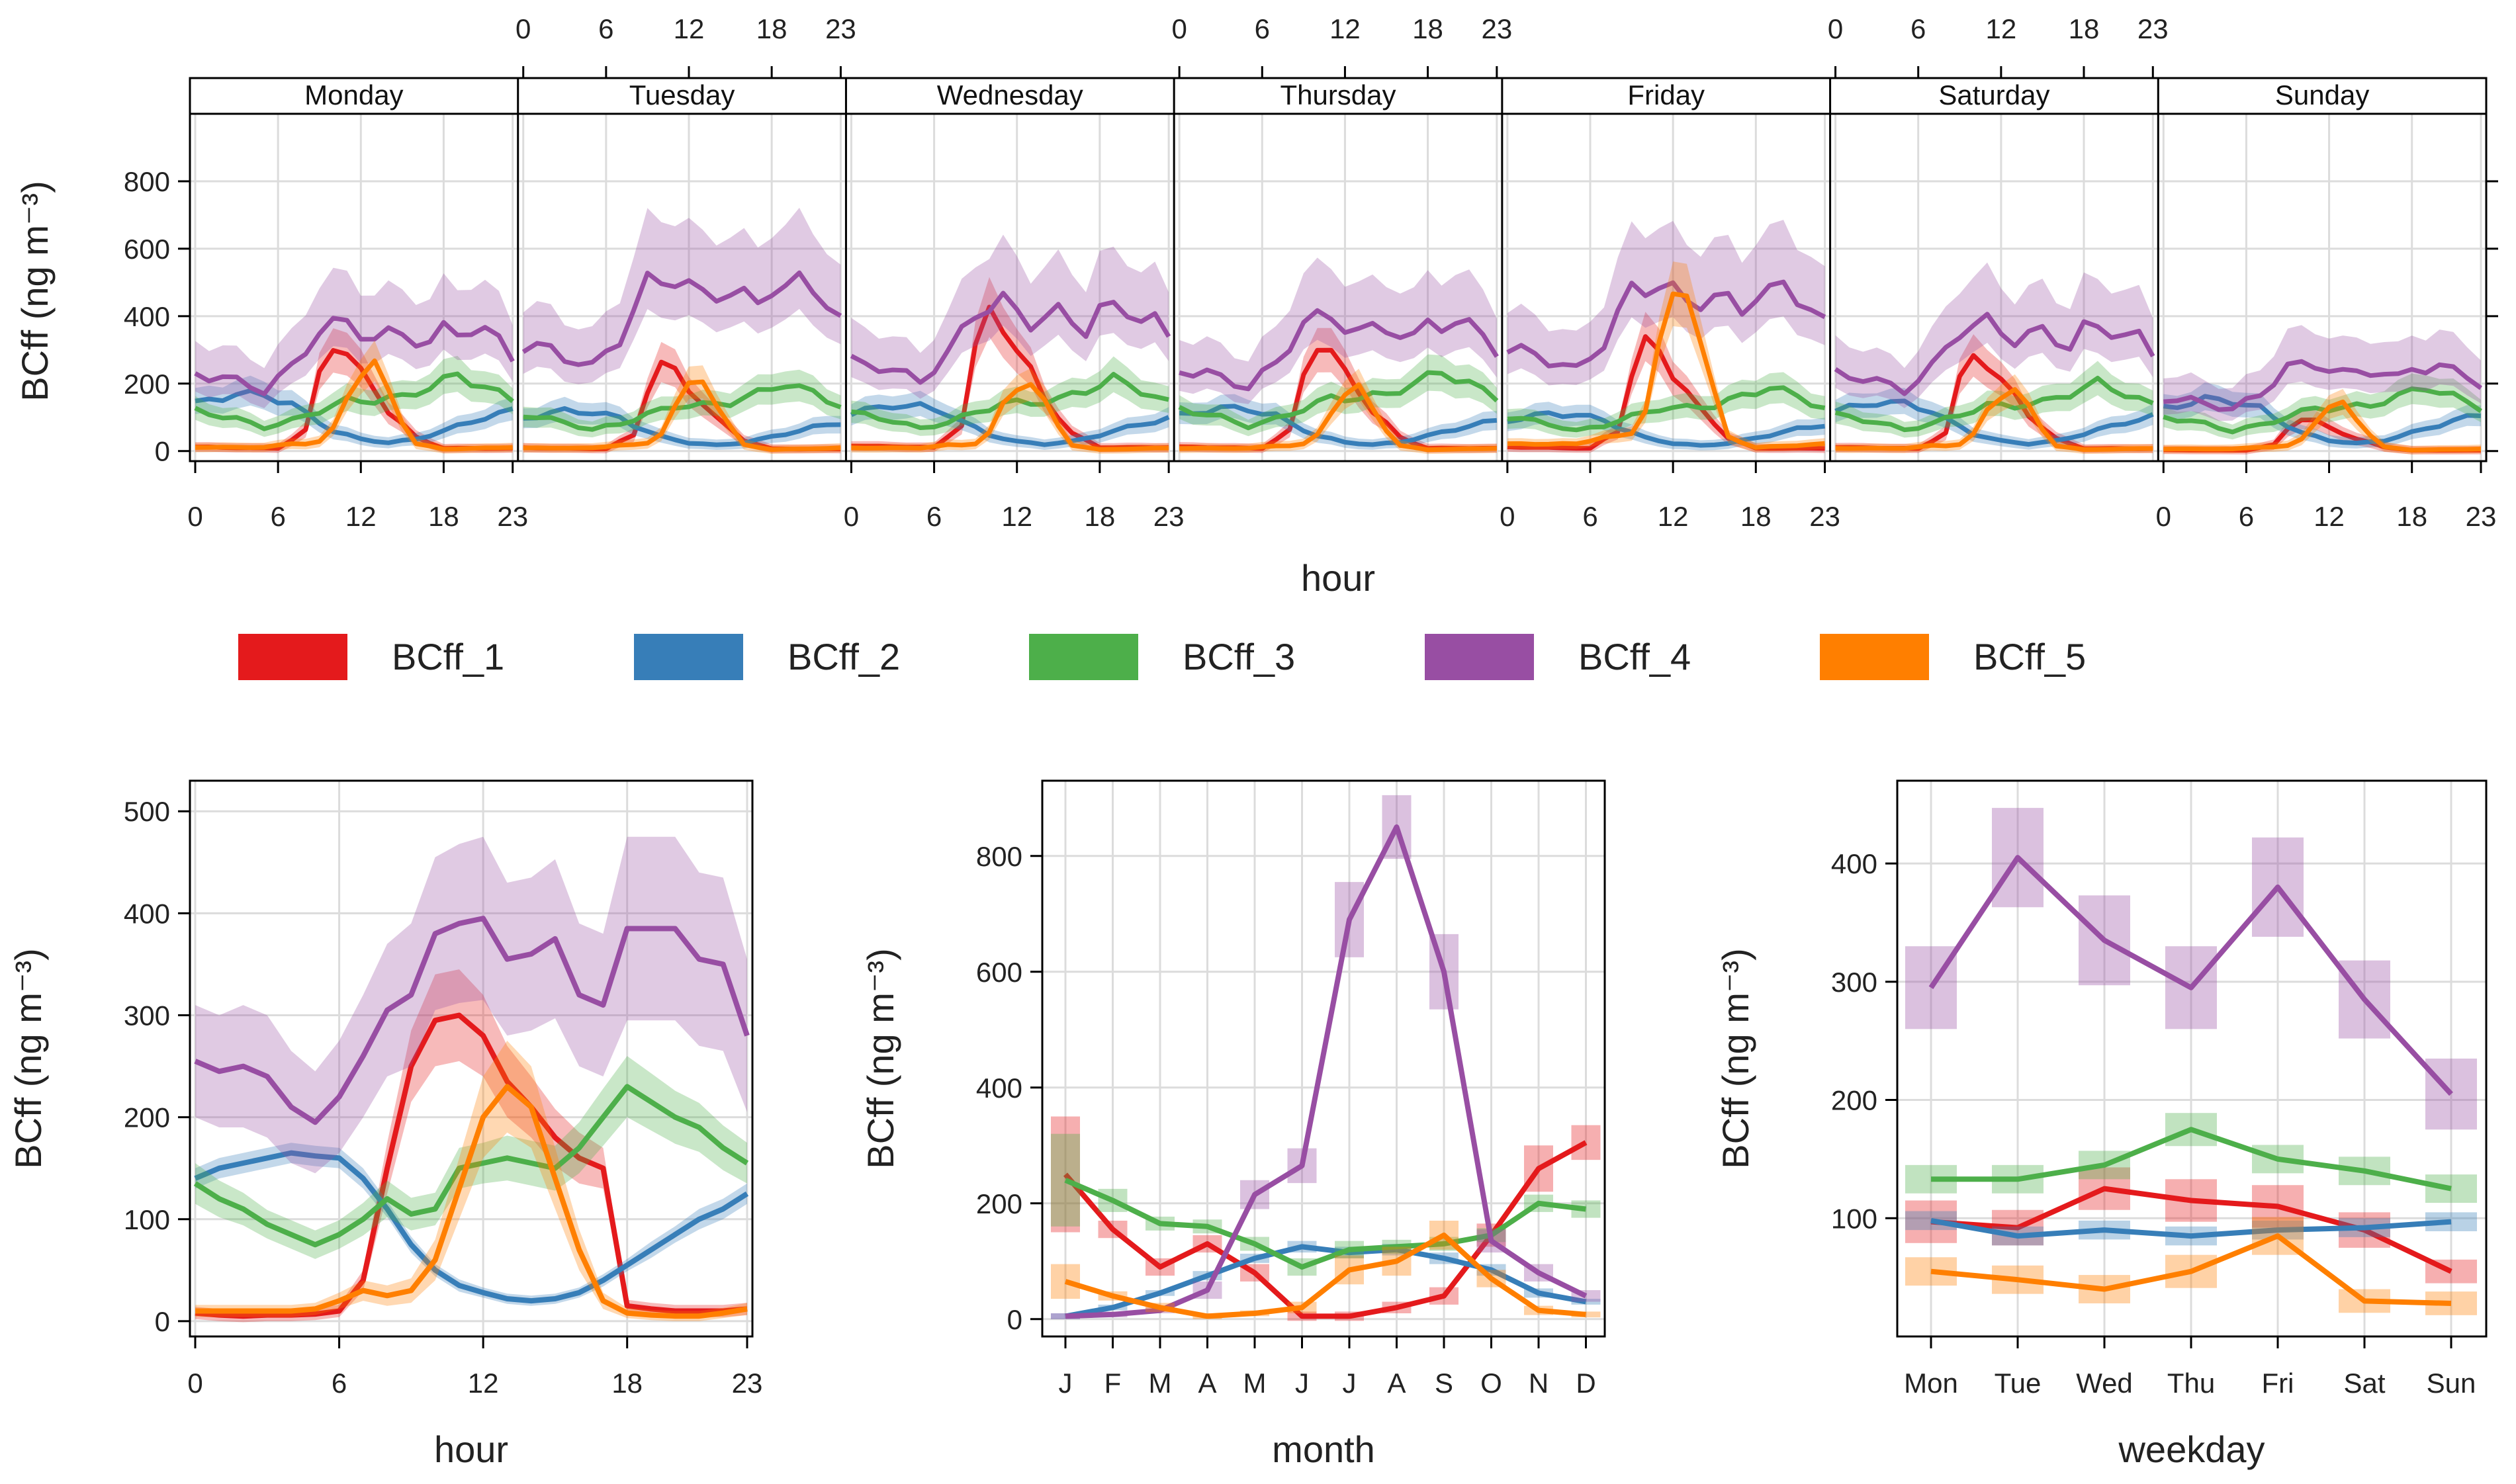  What do you see at coordinates (2018, 1384) in the screenshot?
I see `x-tick-label: Tue` at bounding box center [2018, 1384].